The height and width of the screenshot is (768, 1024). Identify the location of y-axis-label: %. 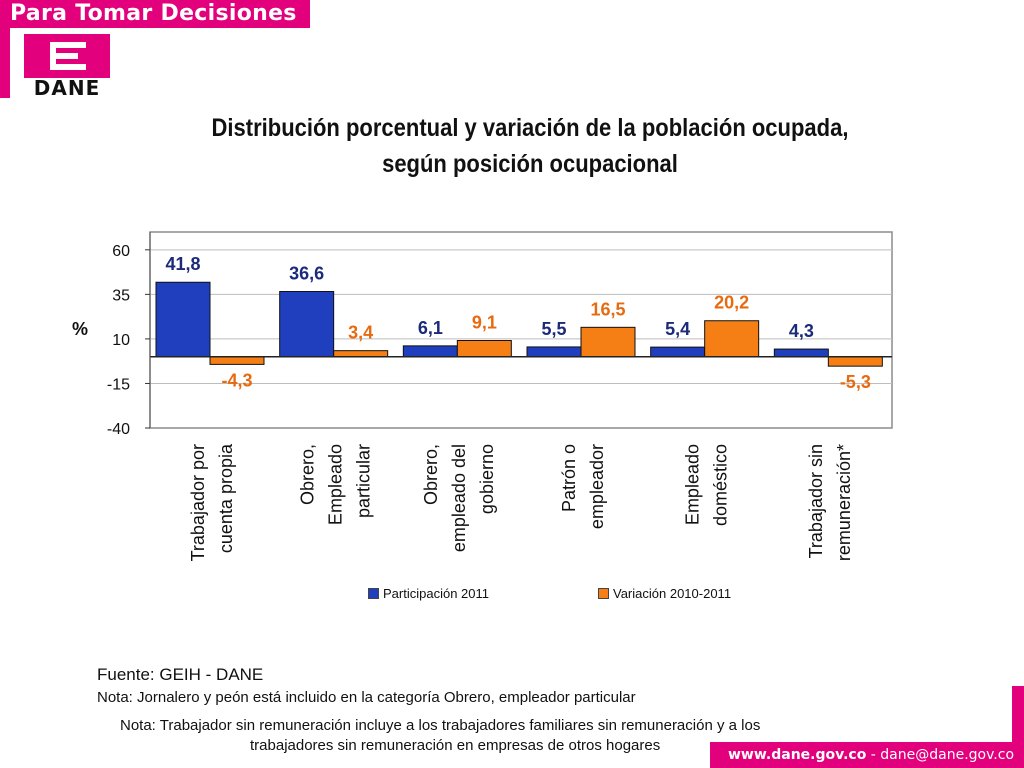
(80, 329).